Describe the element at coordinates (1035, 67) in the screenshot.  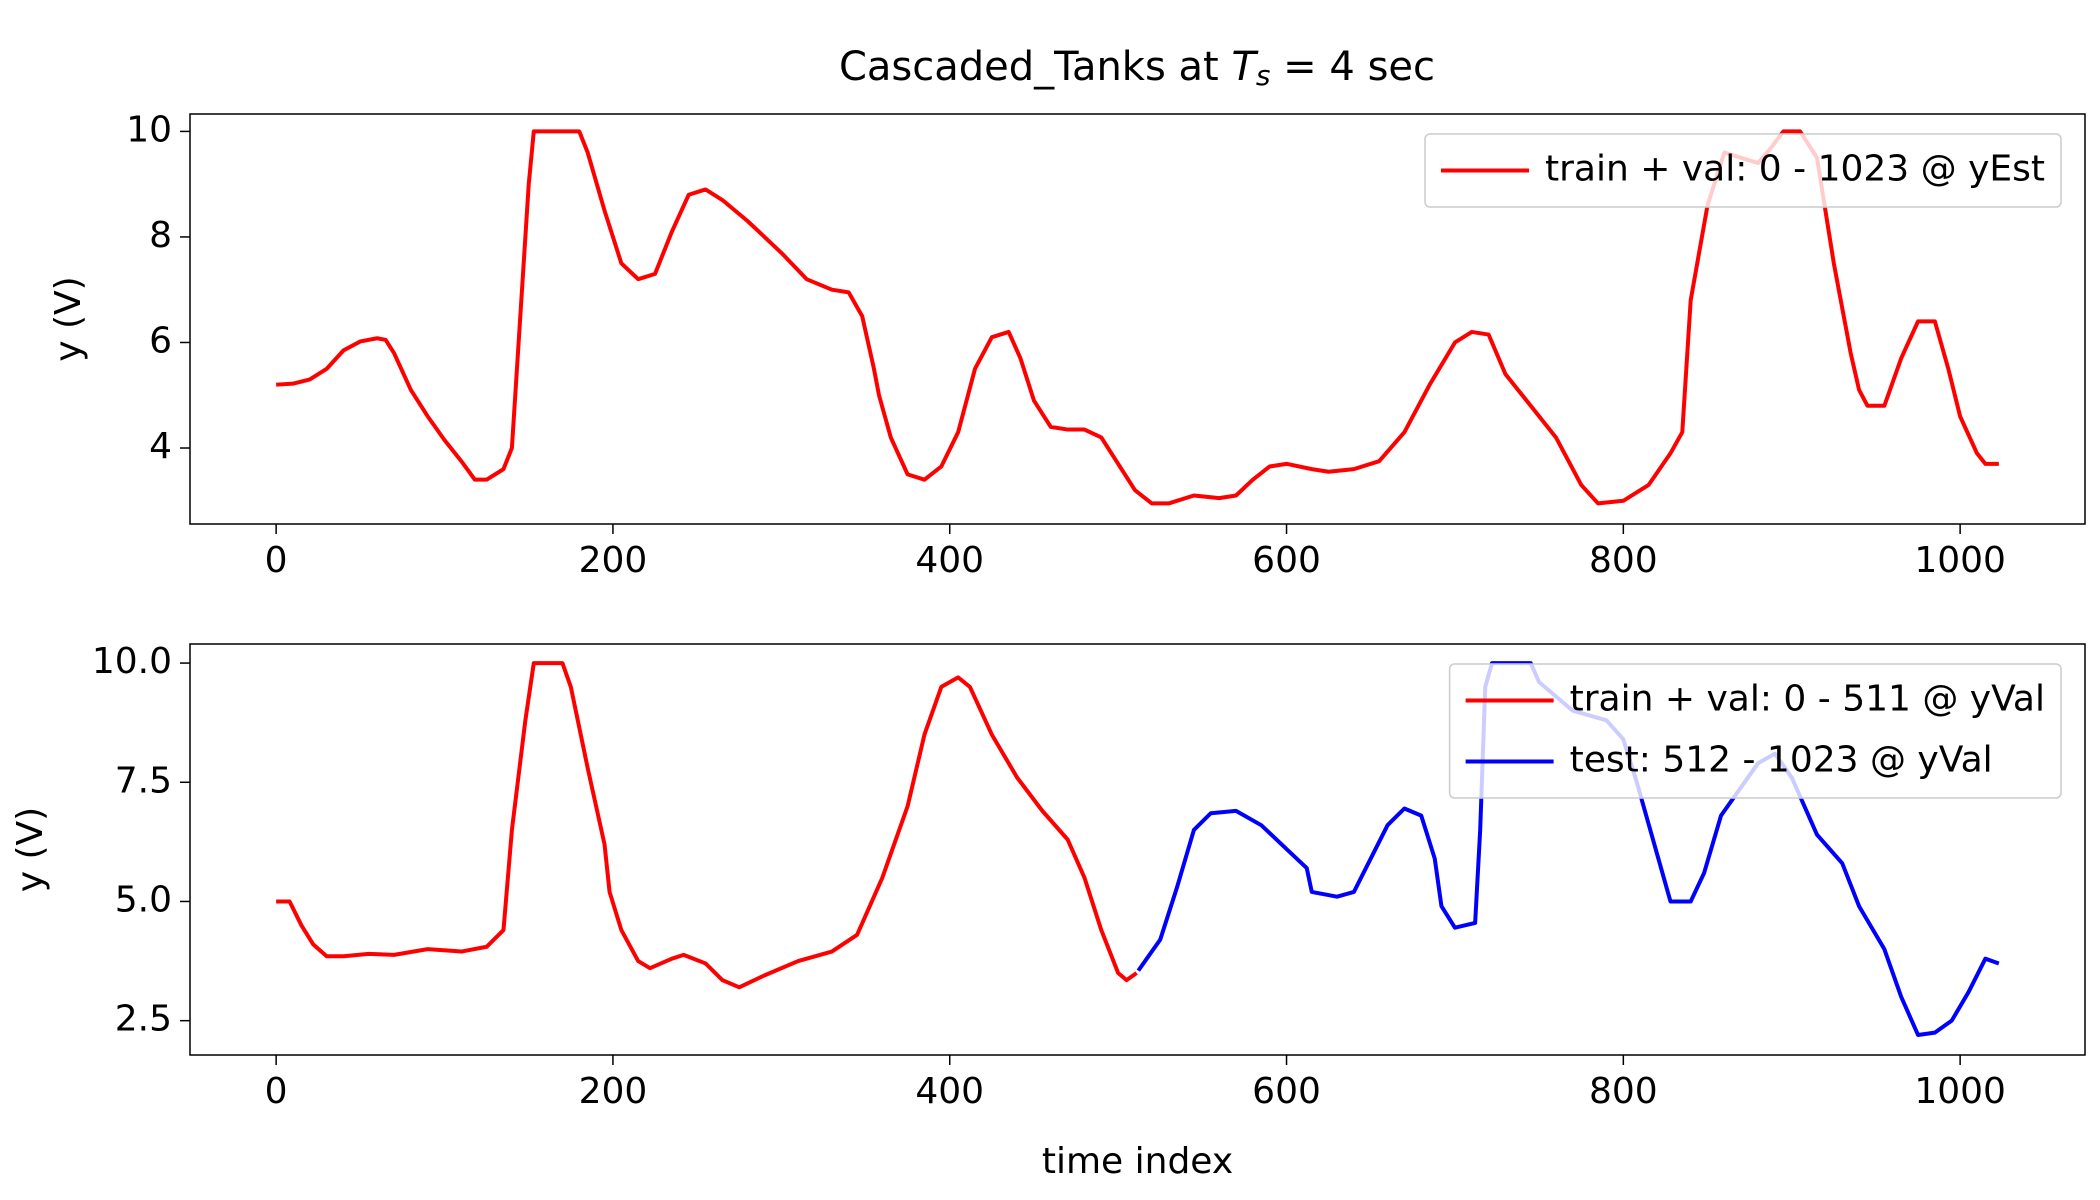
I see `title-text: Cascaded_Tanks at` at that location.